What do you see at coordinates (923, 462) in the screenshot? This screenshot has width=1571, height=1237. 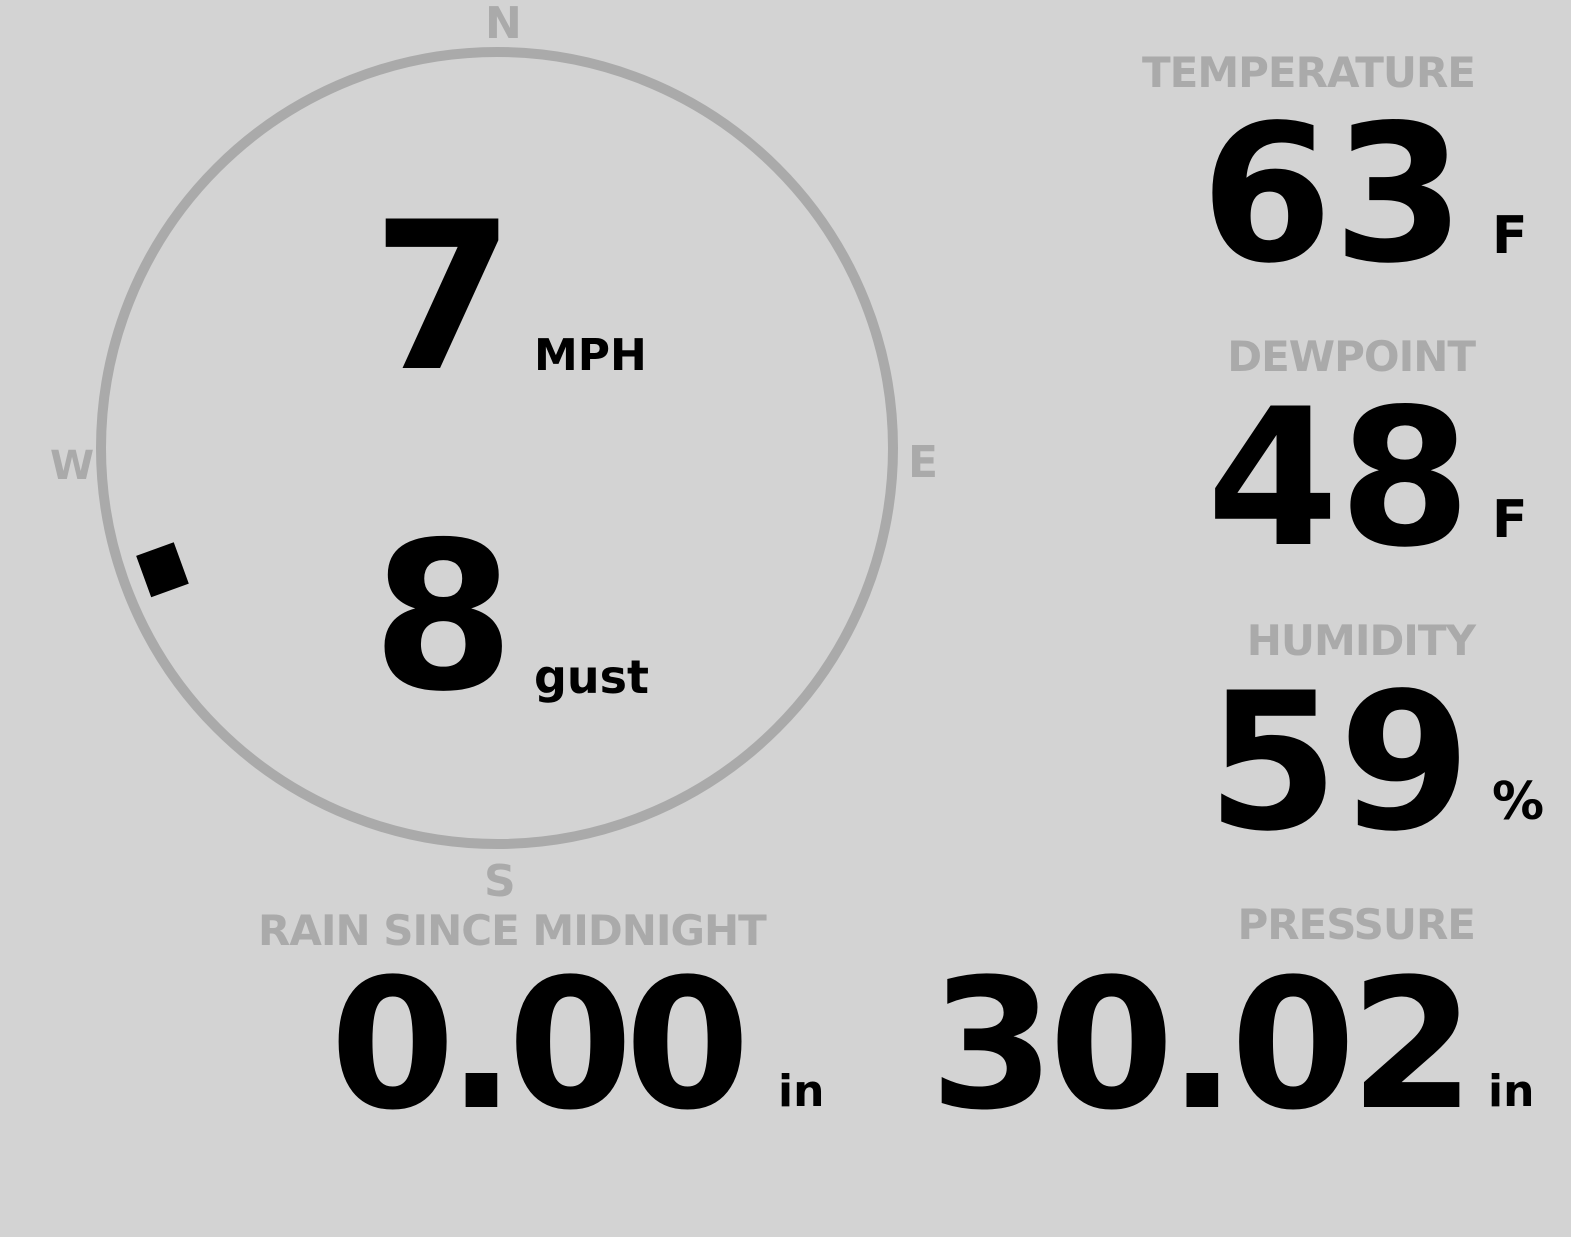 I see `compass-east: E` at bounding box center [923, 462].